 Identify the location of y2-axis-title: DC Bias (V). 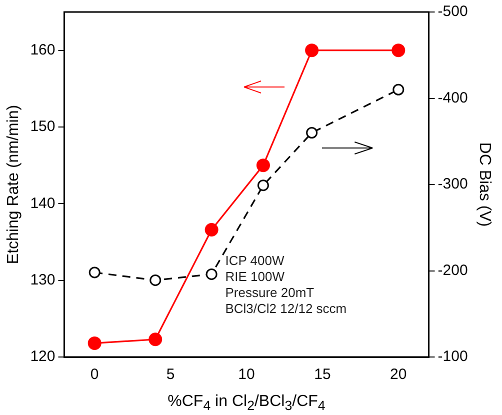
(484, 184).